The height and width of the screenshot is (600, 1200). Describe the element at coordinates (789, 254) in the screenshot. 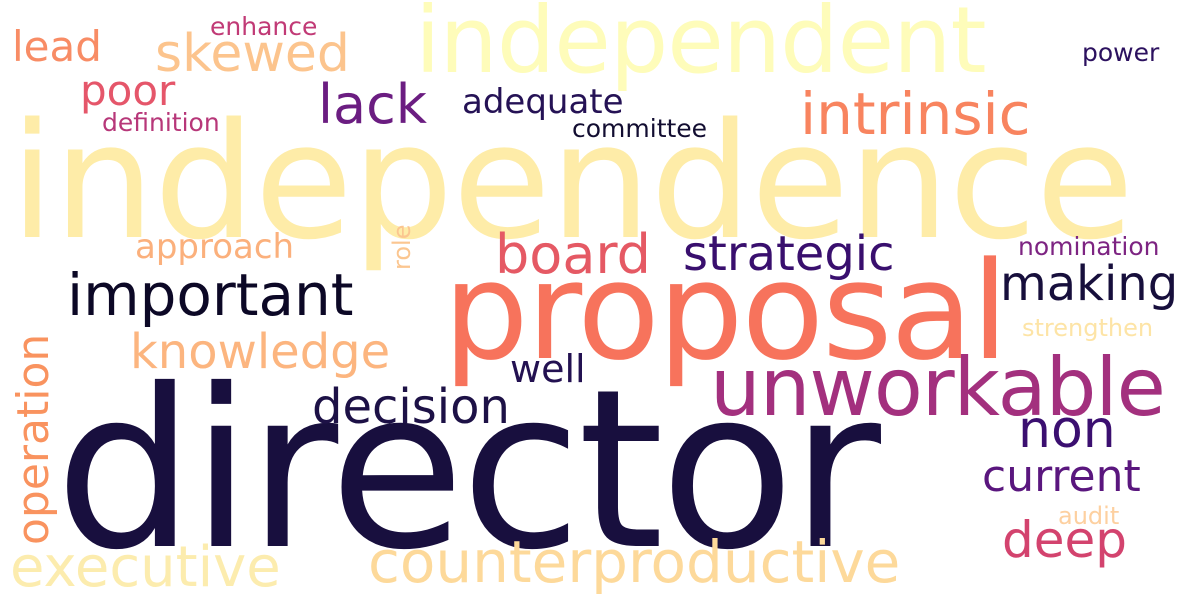

I see `word-strategic: strategic` at that location.